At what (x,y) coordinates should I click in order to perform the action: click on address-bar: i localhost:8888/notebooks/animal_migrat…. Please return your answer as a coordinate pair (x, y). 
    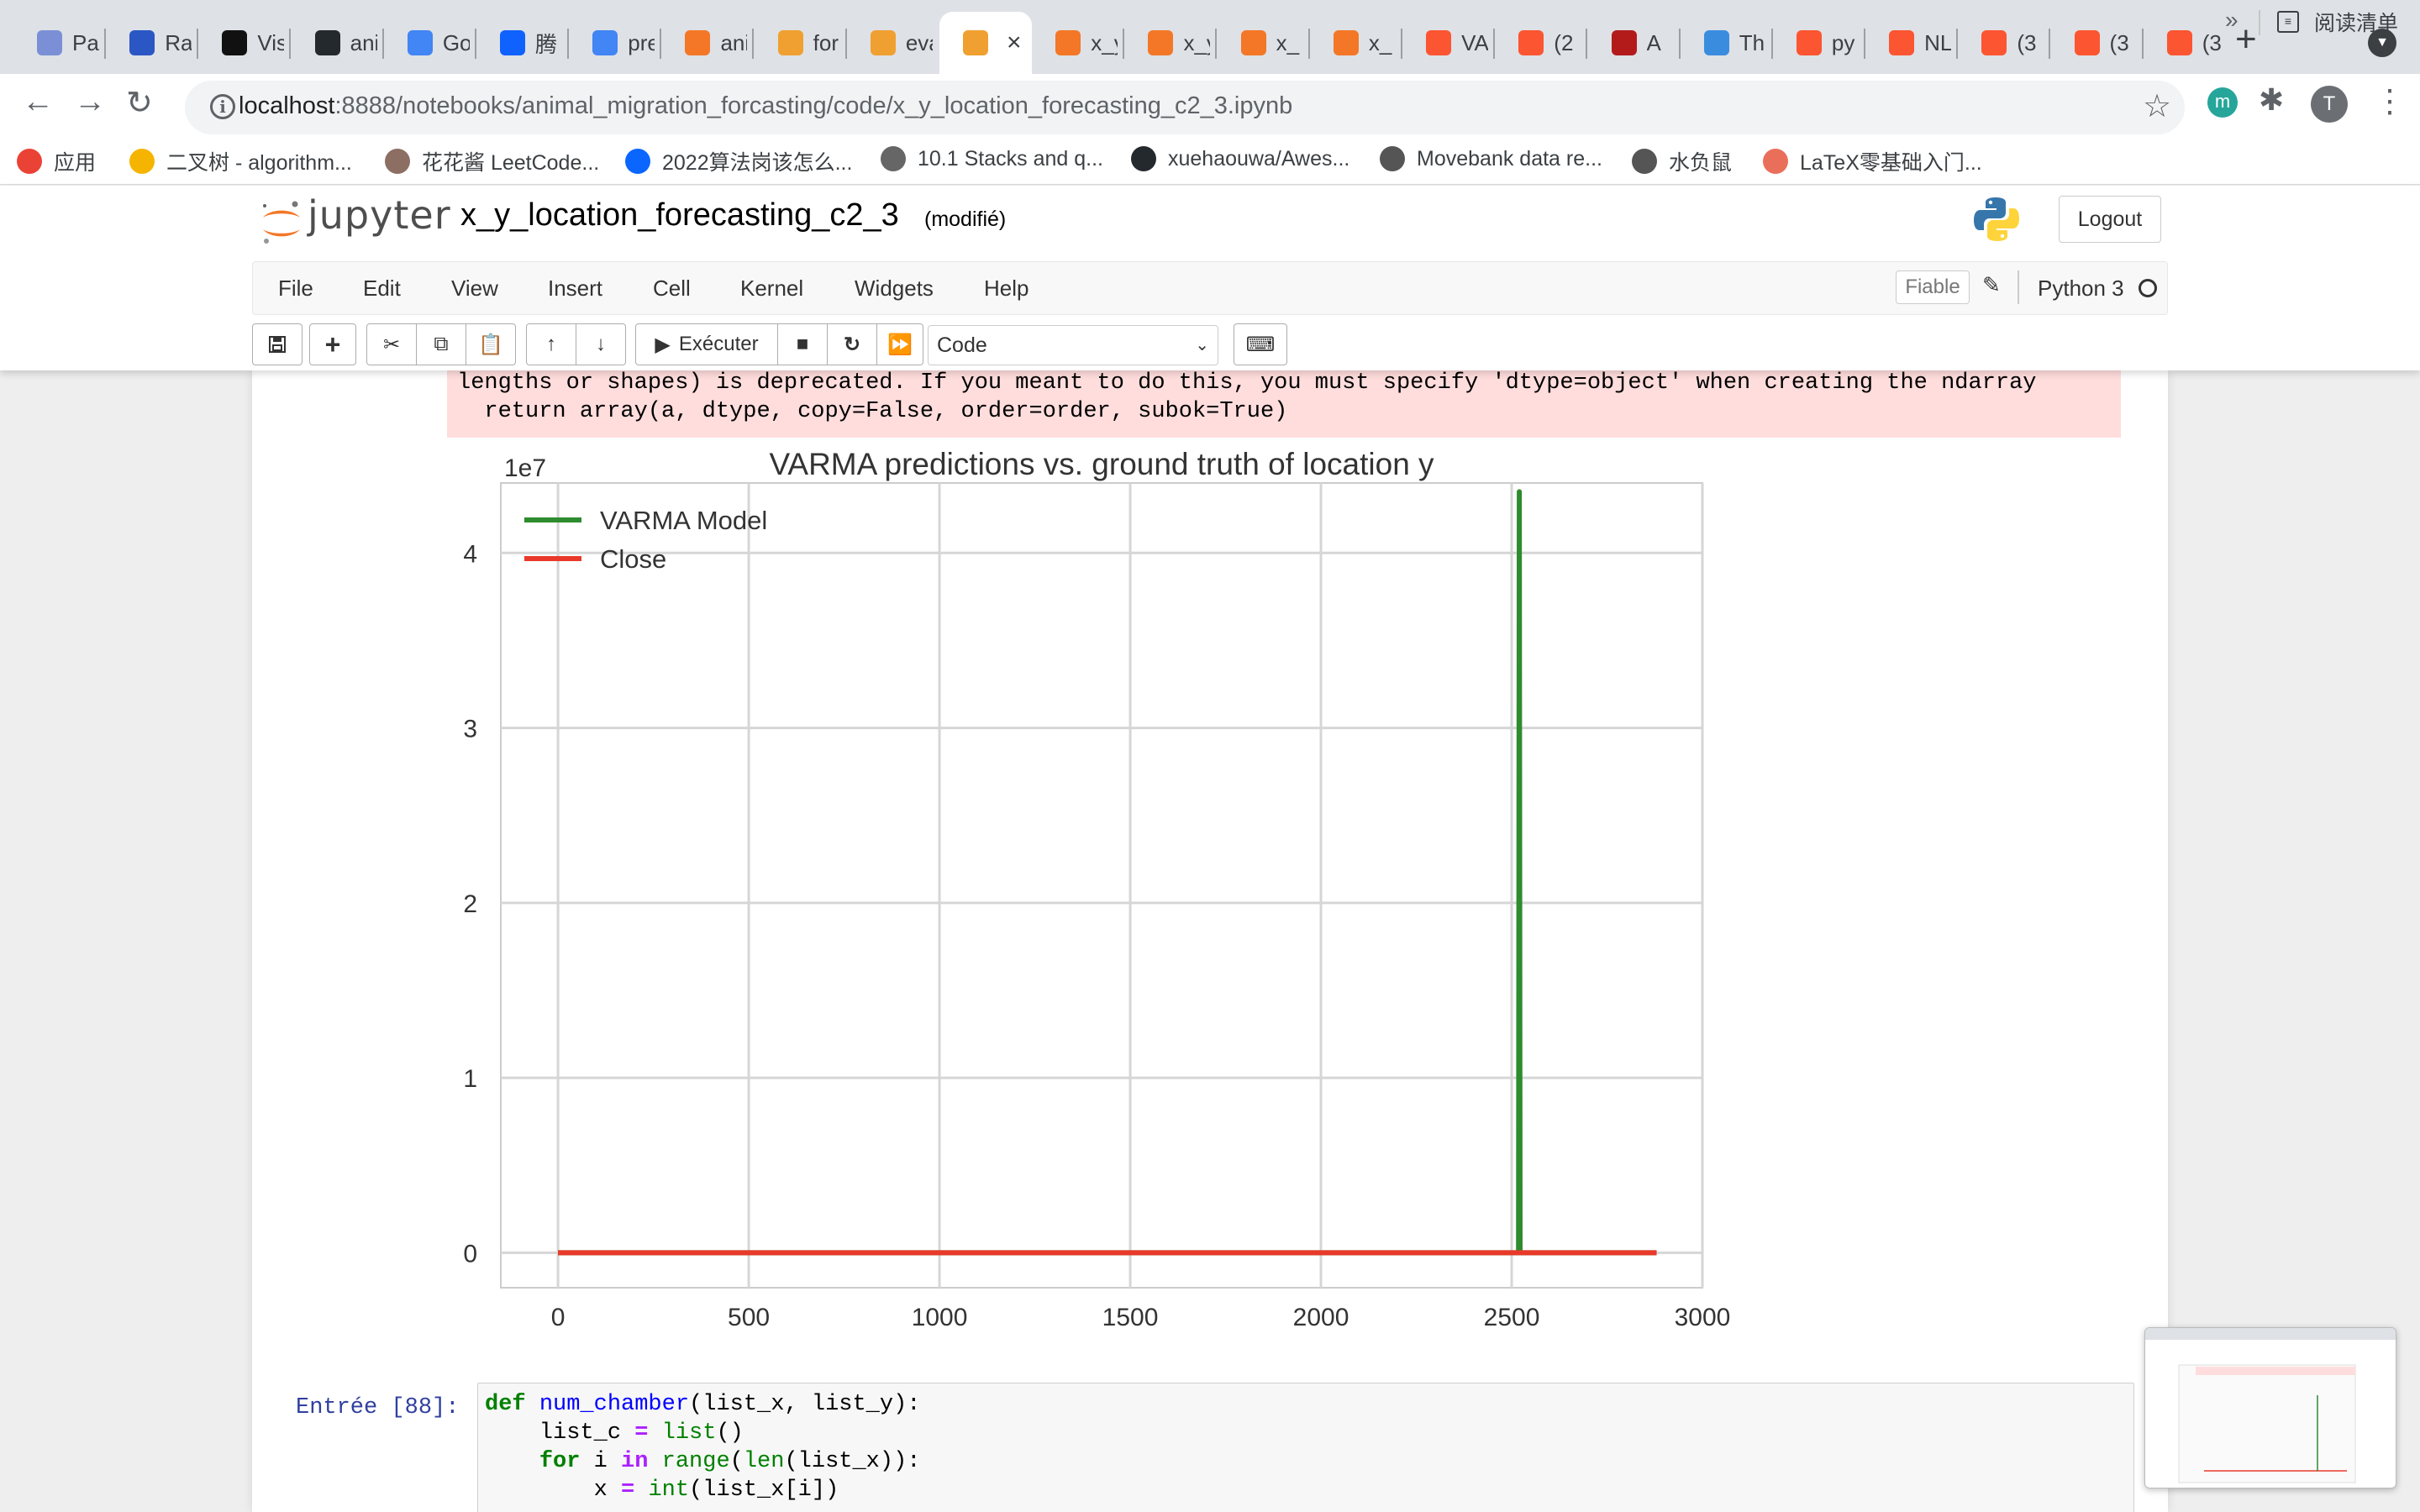
    Looking at the image, I should click on (1185, 107).